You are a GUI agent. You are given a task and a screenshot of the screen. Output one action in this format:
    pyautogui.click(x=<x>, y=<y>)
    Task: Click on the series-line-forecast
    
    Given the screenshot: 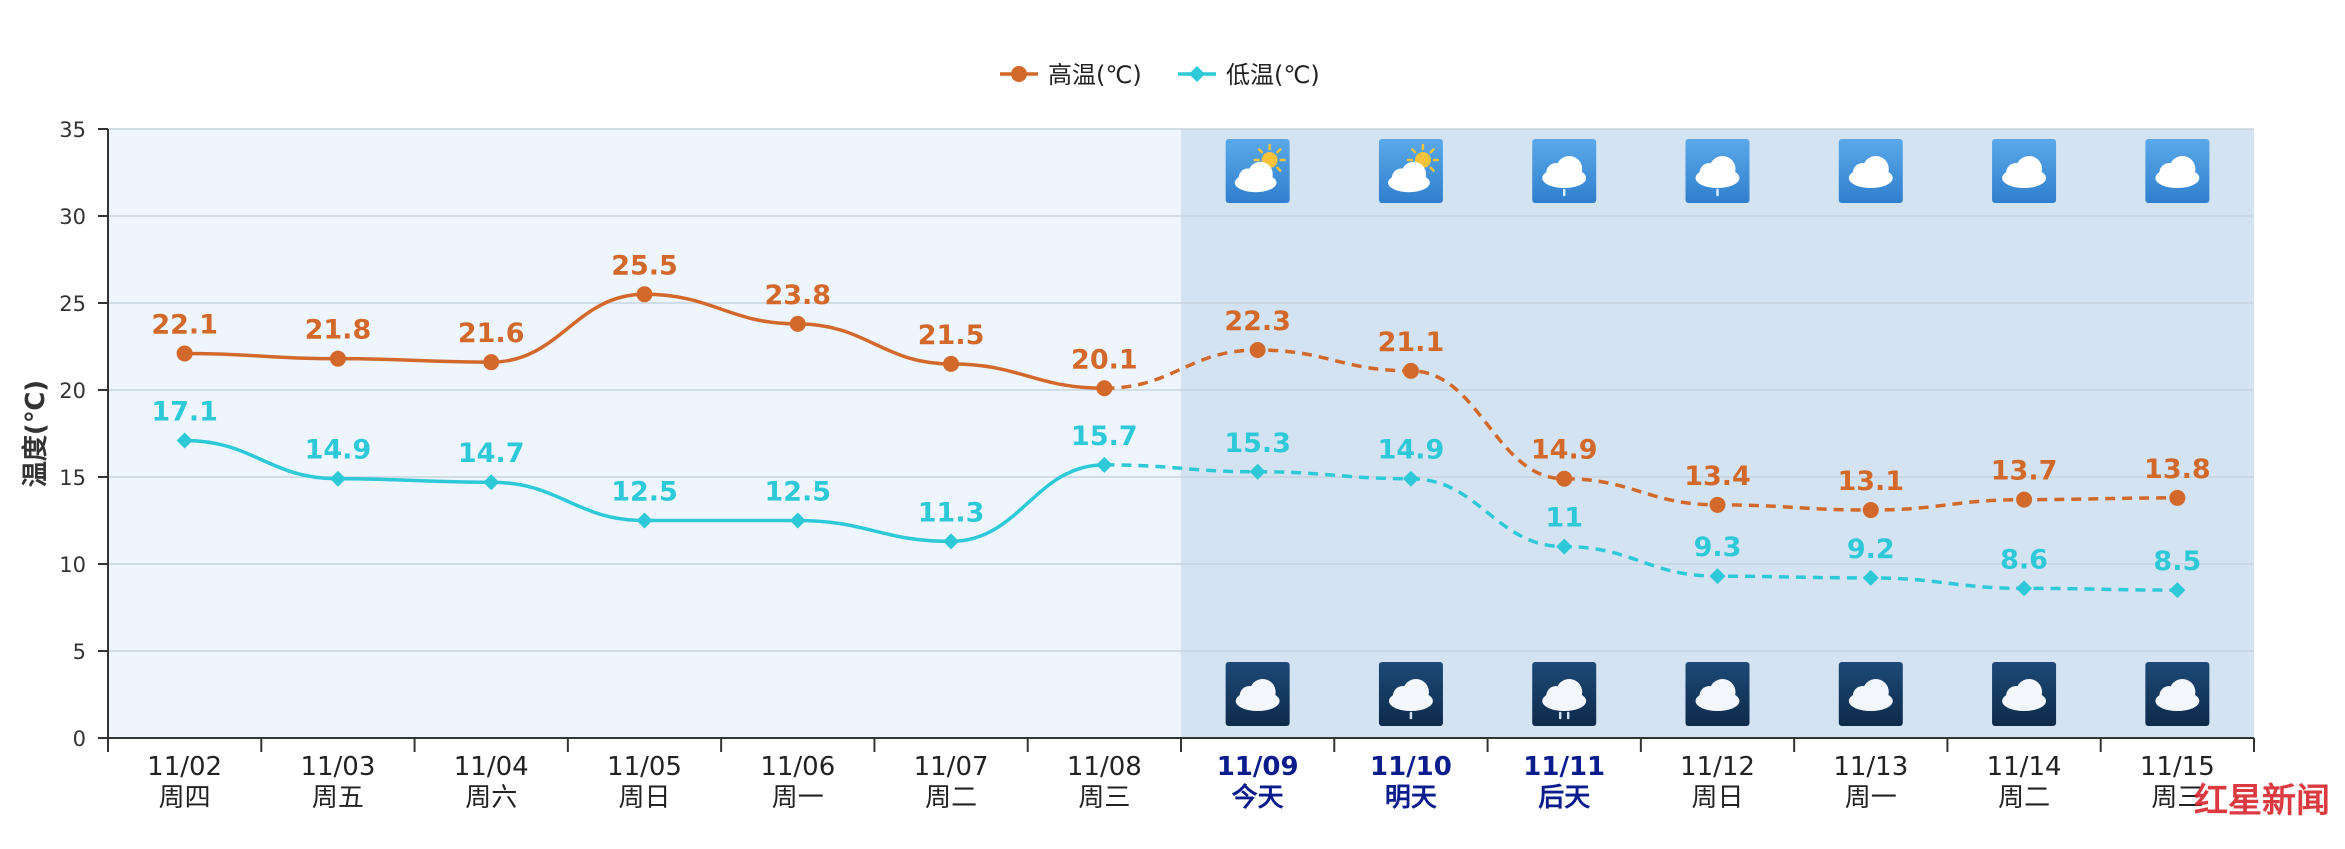 What is the action you would take?
    pyautogui.click(x=1641, y=527)
    